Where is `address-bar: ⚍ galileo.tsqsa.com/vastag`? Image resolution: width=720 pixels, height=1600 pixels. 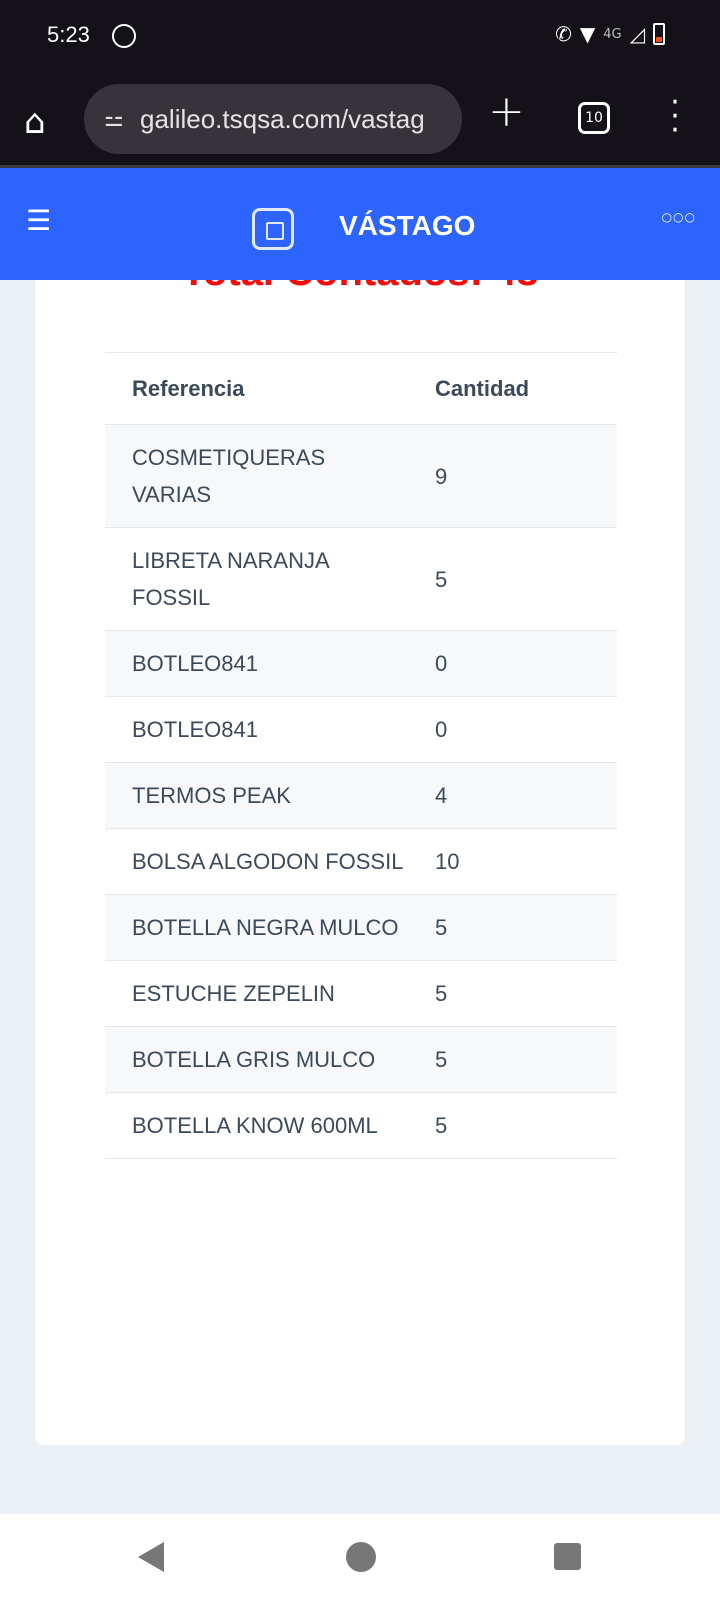 address-bar: ⚍ galileo.tsqsa.com/vastag is located at coordinates (273, 119).